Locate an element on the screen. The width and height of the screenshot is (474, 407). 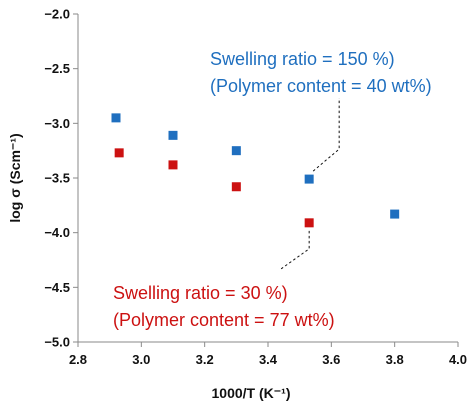
annotation-blue-line1: Swelling ratio = 150 %) is located at coordinates (302, 59).